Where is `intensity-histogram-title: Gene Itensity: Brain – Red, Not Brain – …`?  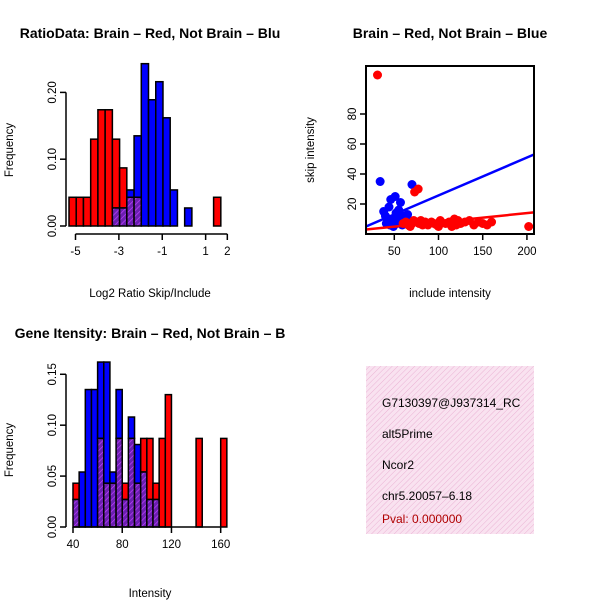 intensity-histogram-title: Gene Itensity: Brain – Red, Not Brain – … is located at coordinates (150, 333).